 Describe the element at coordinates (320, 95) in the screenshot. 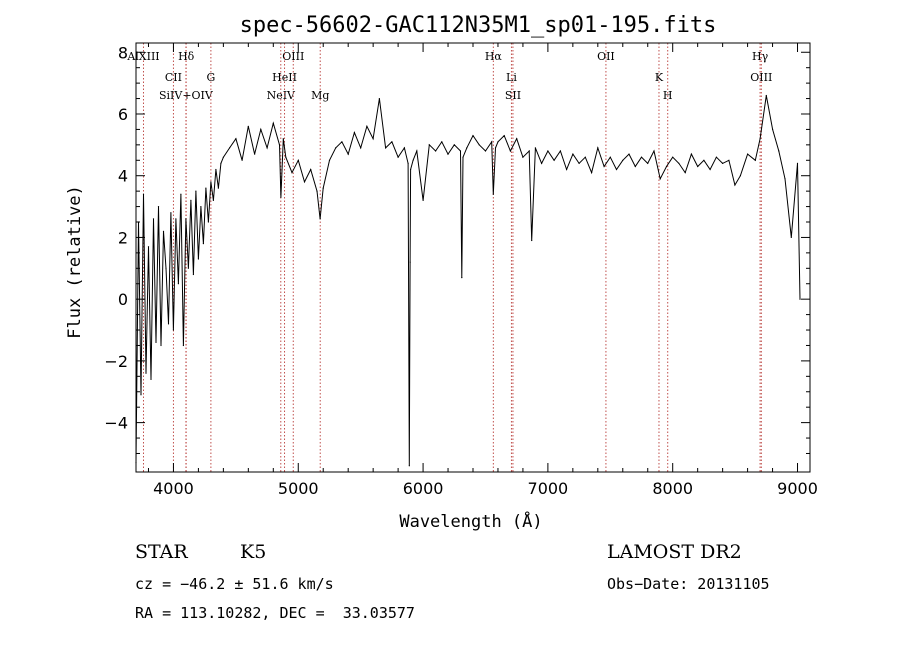

I see `spectral-line-label: Mg` at that location.